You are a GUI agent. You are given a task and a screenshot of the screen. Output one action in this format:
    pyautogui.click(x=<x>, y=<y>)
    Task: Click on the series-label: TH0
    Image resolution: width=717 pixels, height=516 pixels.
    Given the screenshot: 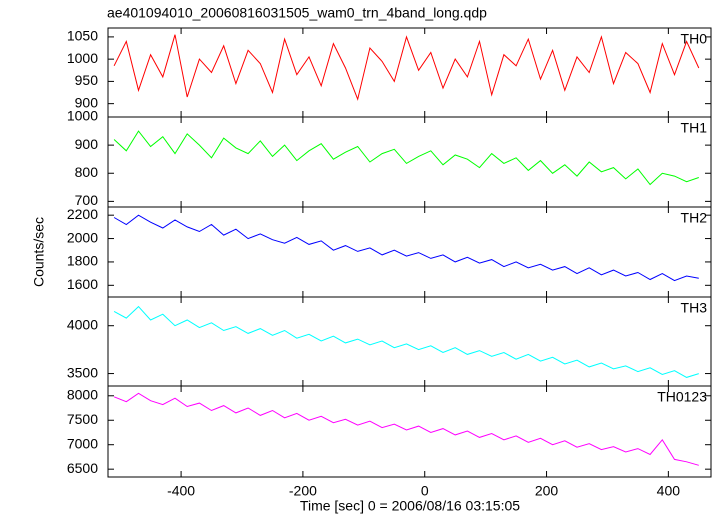 What is the action you would take?
    pyautogui.click(x=694, y=39)
    